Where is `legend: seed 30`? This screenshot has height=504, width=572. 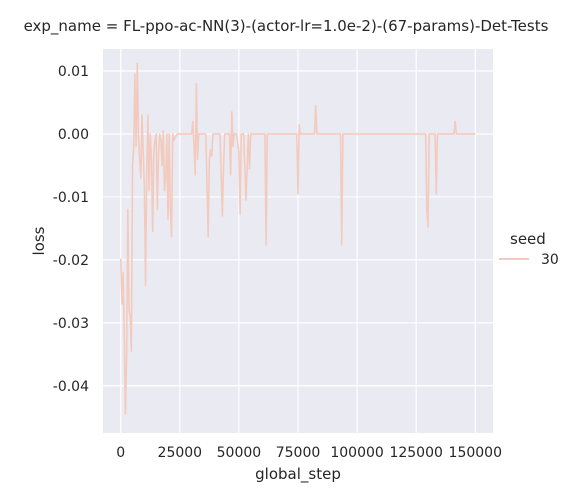
legend: seed 30 is located at coordinates (529, 249).